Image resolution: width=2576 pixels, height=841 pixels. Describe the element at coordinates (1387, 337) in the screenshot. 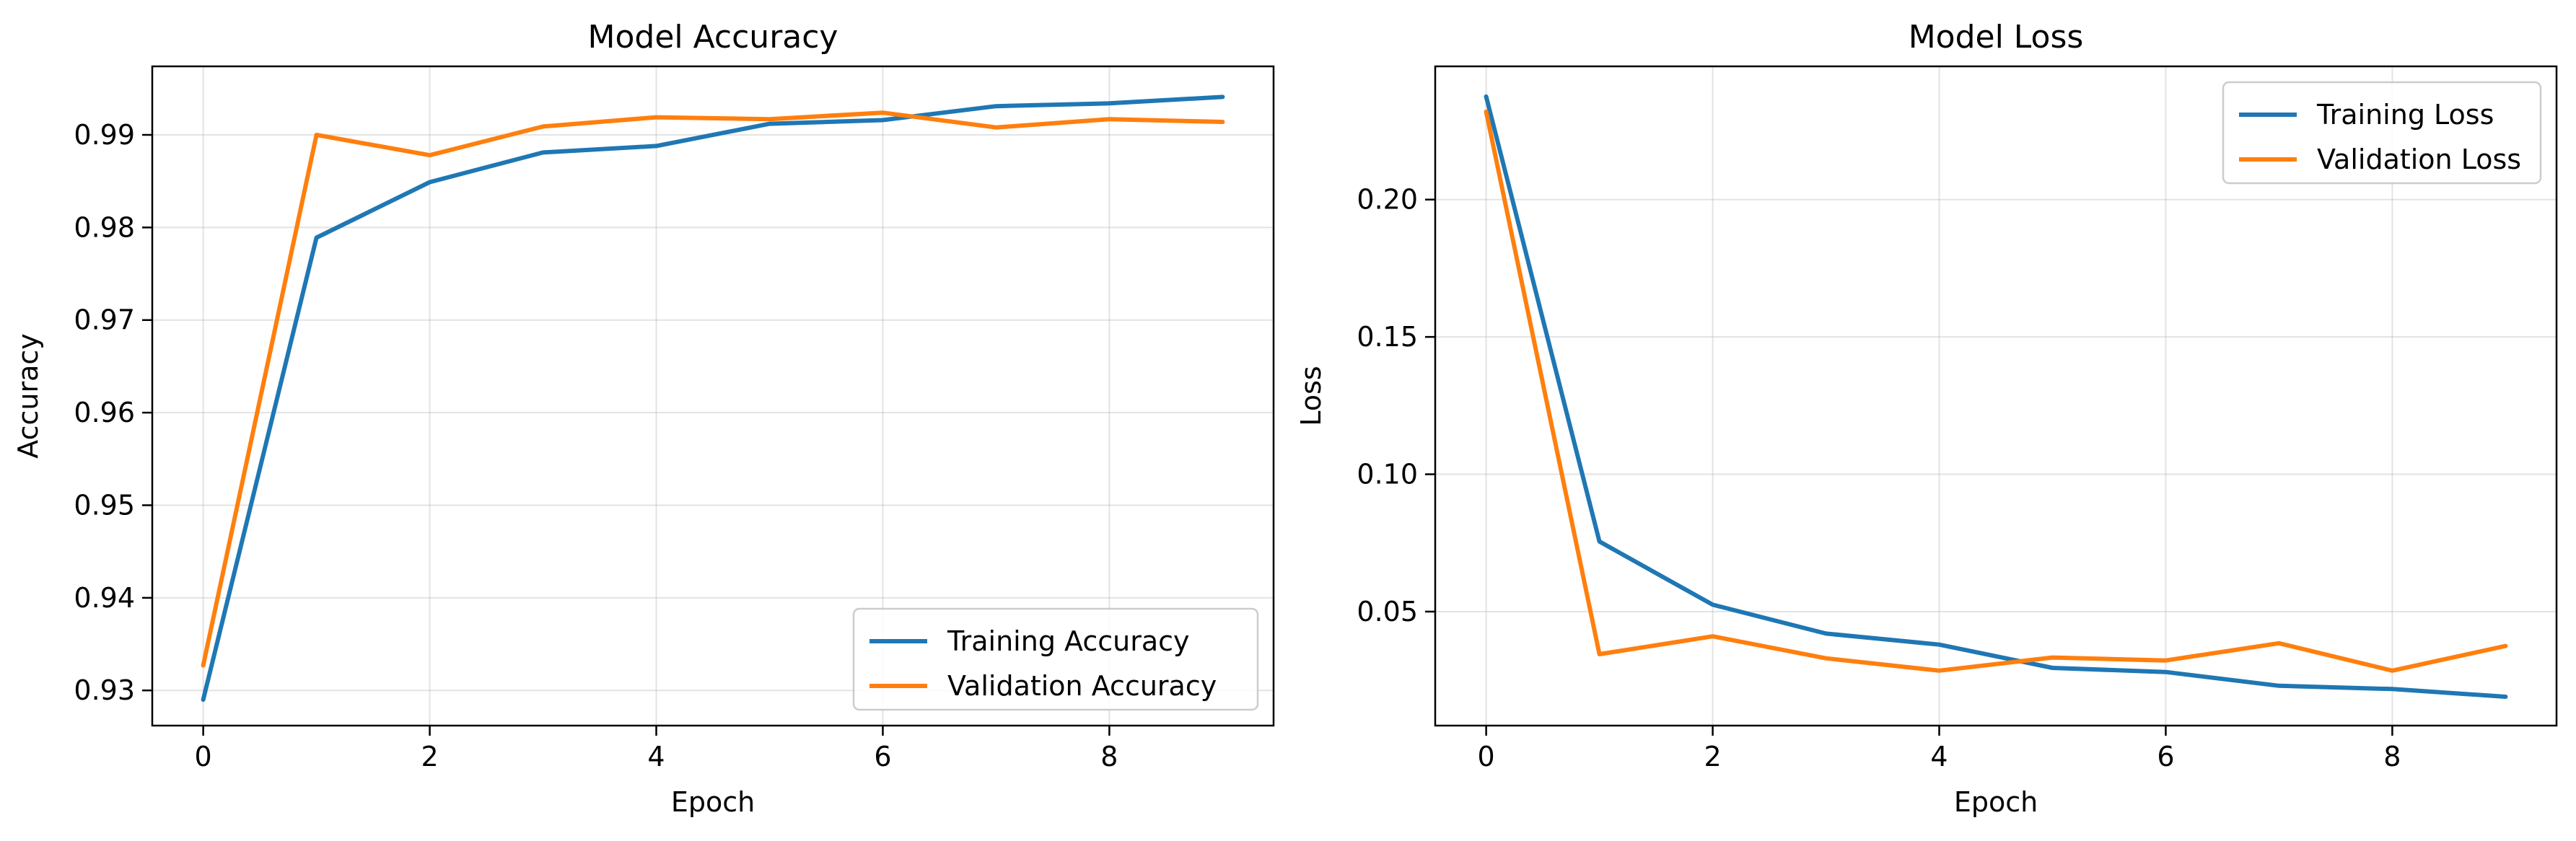

I see `y-tick-label: 0.15` at that location.